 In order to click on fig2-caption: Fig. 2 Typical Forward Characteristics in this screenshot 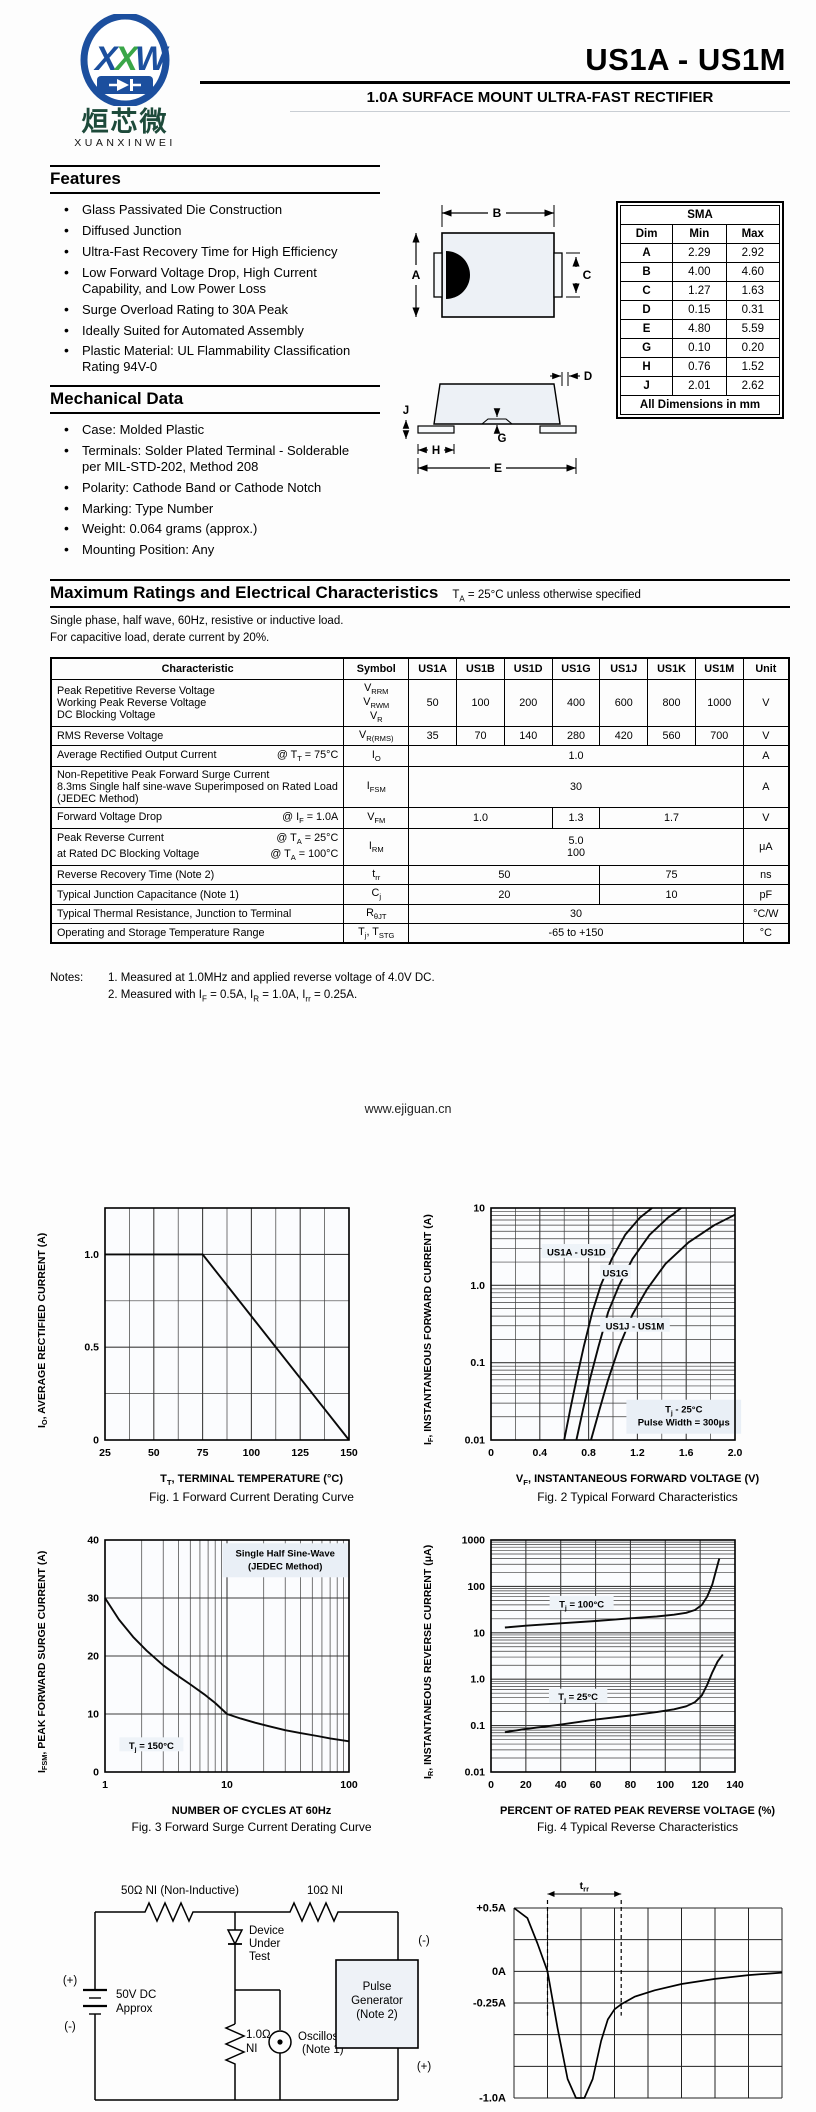, I will do `click(637, 1496)`.